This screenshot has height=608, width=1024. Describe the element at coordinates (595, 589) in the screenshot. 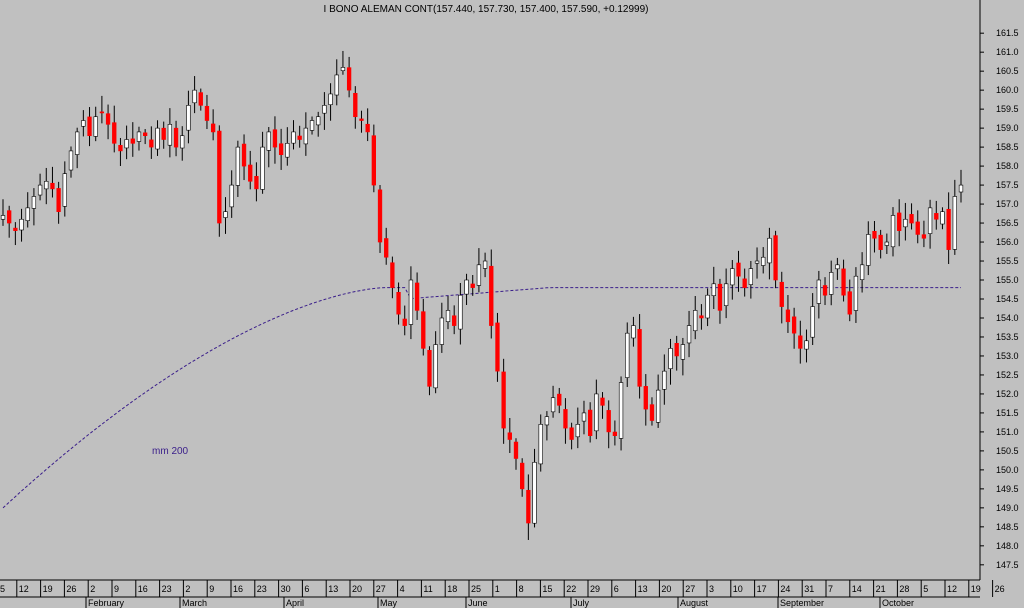

I see `day-label: 29` at that location.